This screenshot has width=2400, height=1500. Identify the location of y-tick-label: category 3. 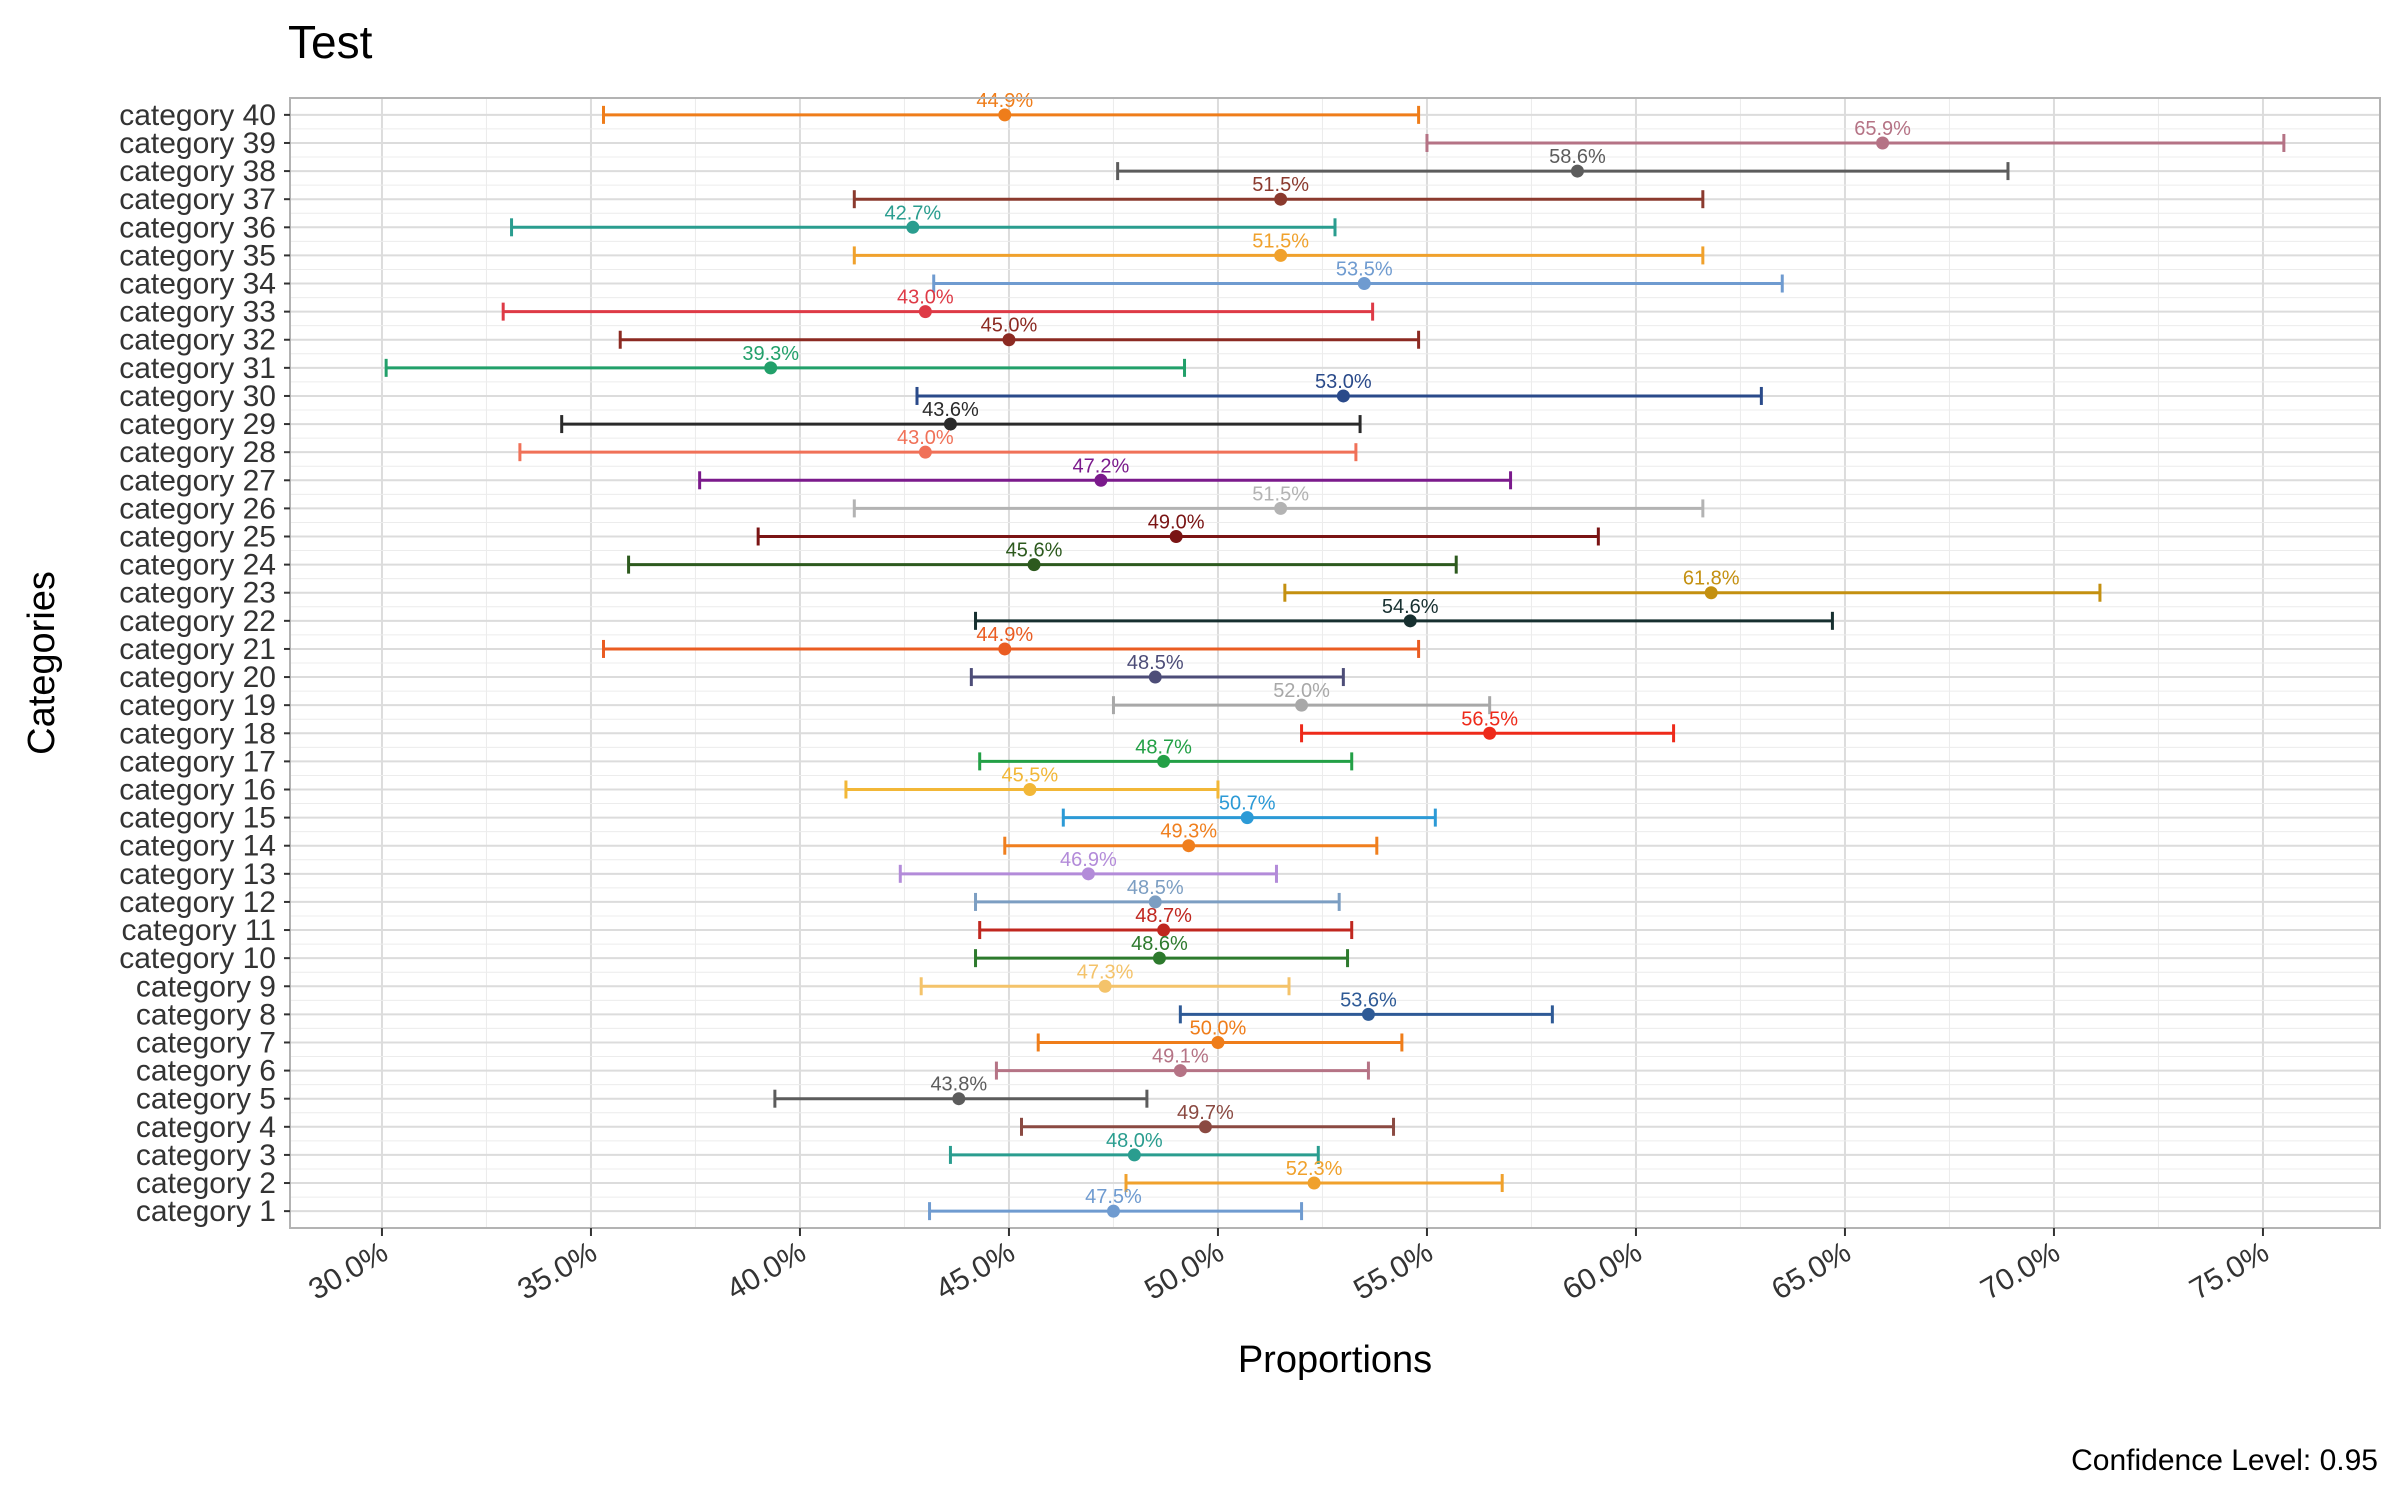
(206, 1155).